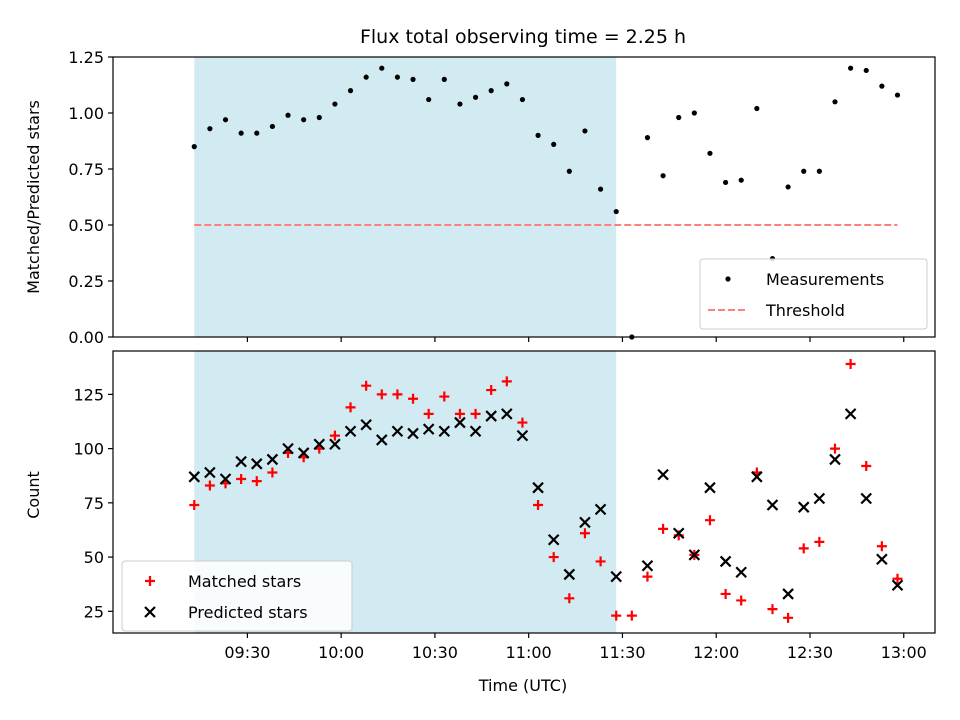 The height and width of the screenshot is (720, 960). Describe the element at coordinates (33, 495) in the screenshot. I see `bottom-y-axis-label: Count` at that location.